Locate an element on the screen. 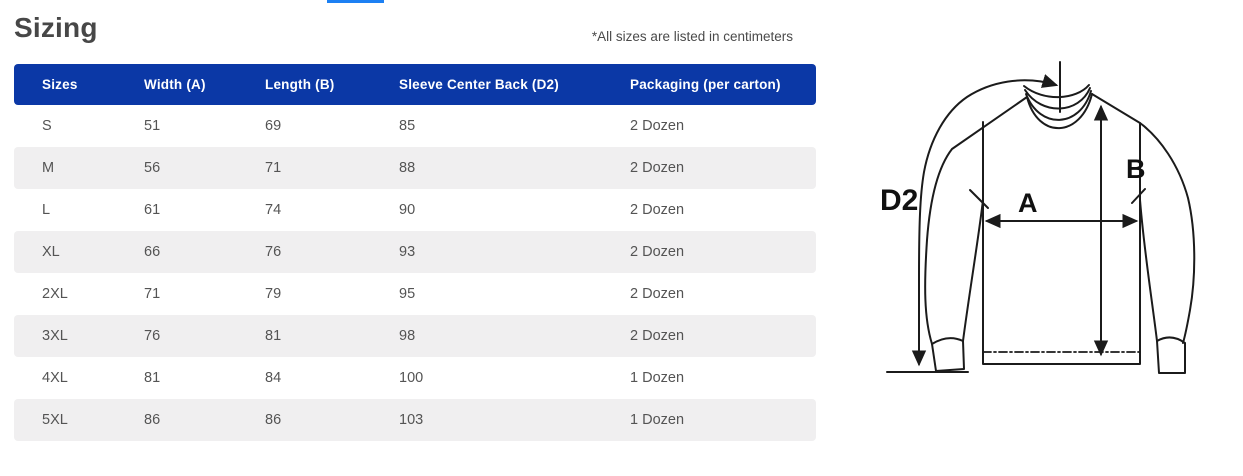 The image size is (1243, 476). length-cell: 86 is located at coordinates (273, 420).